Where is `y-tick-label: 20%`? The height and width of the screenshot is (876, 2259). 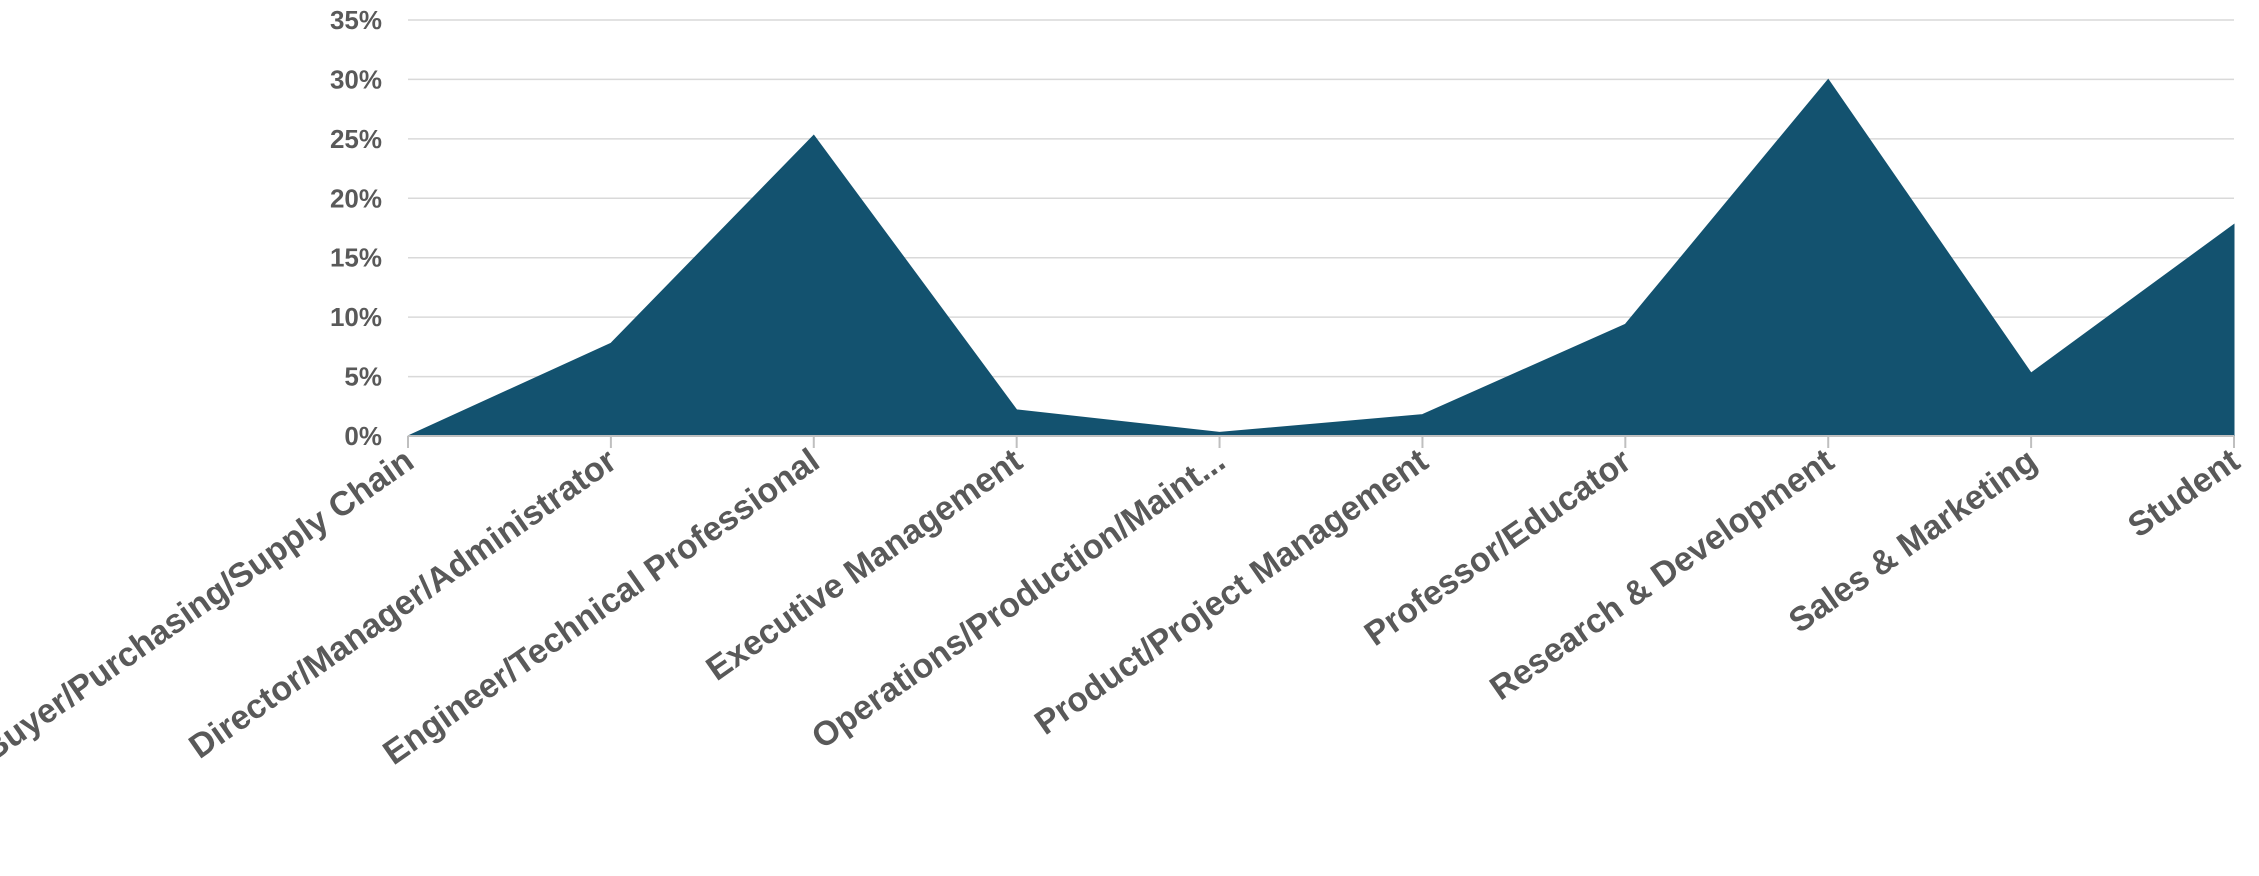 y-tick-label: 20% is located at coordinates (356, 198).